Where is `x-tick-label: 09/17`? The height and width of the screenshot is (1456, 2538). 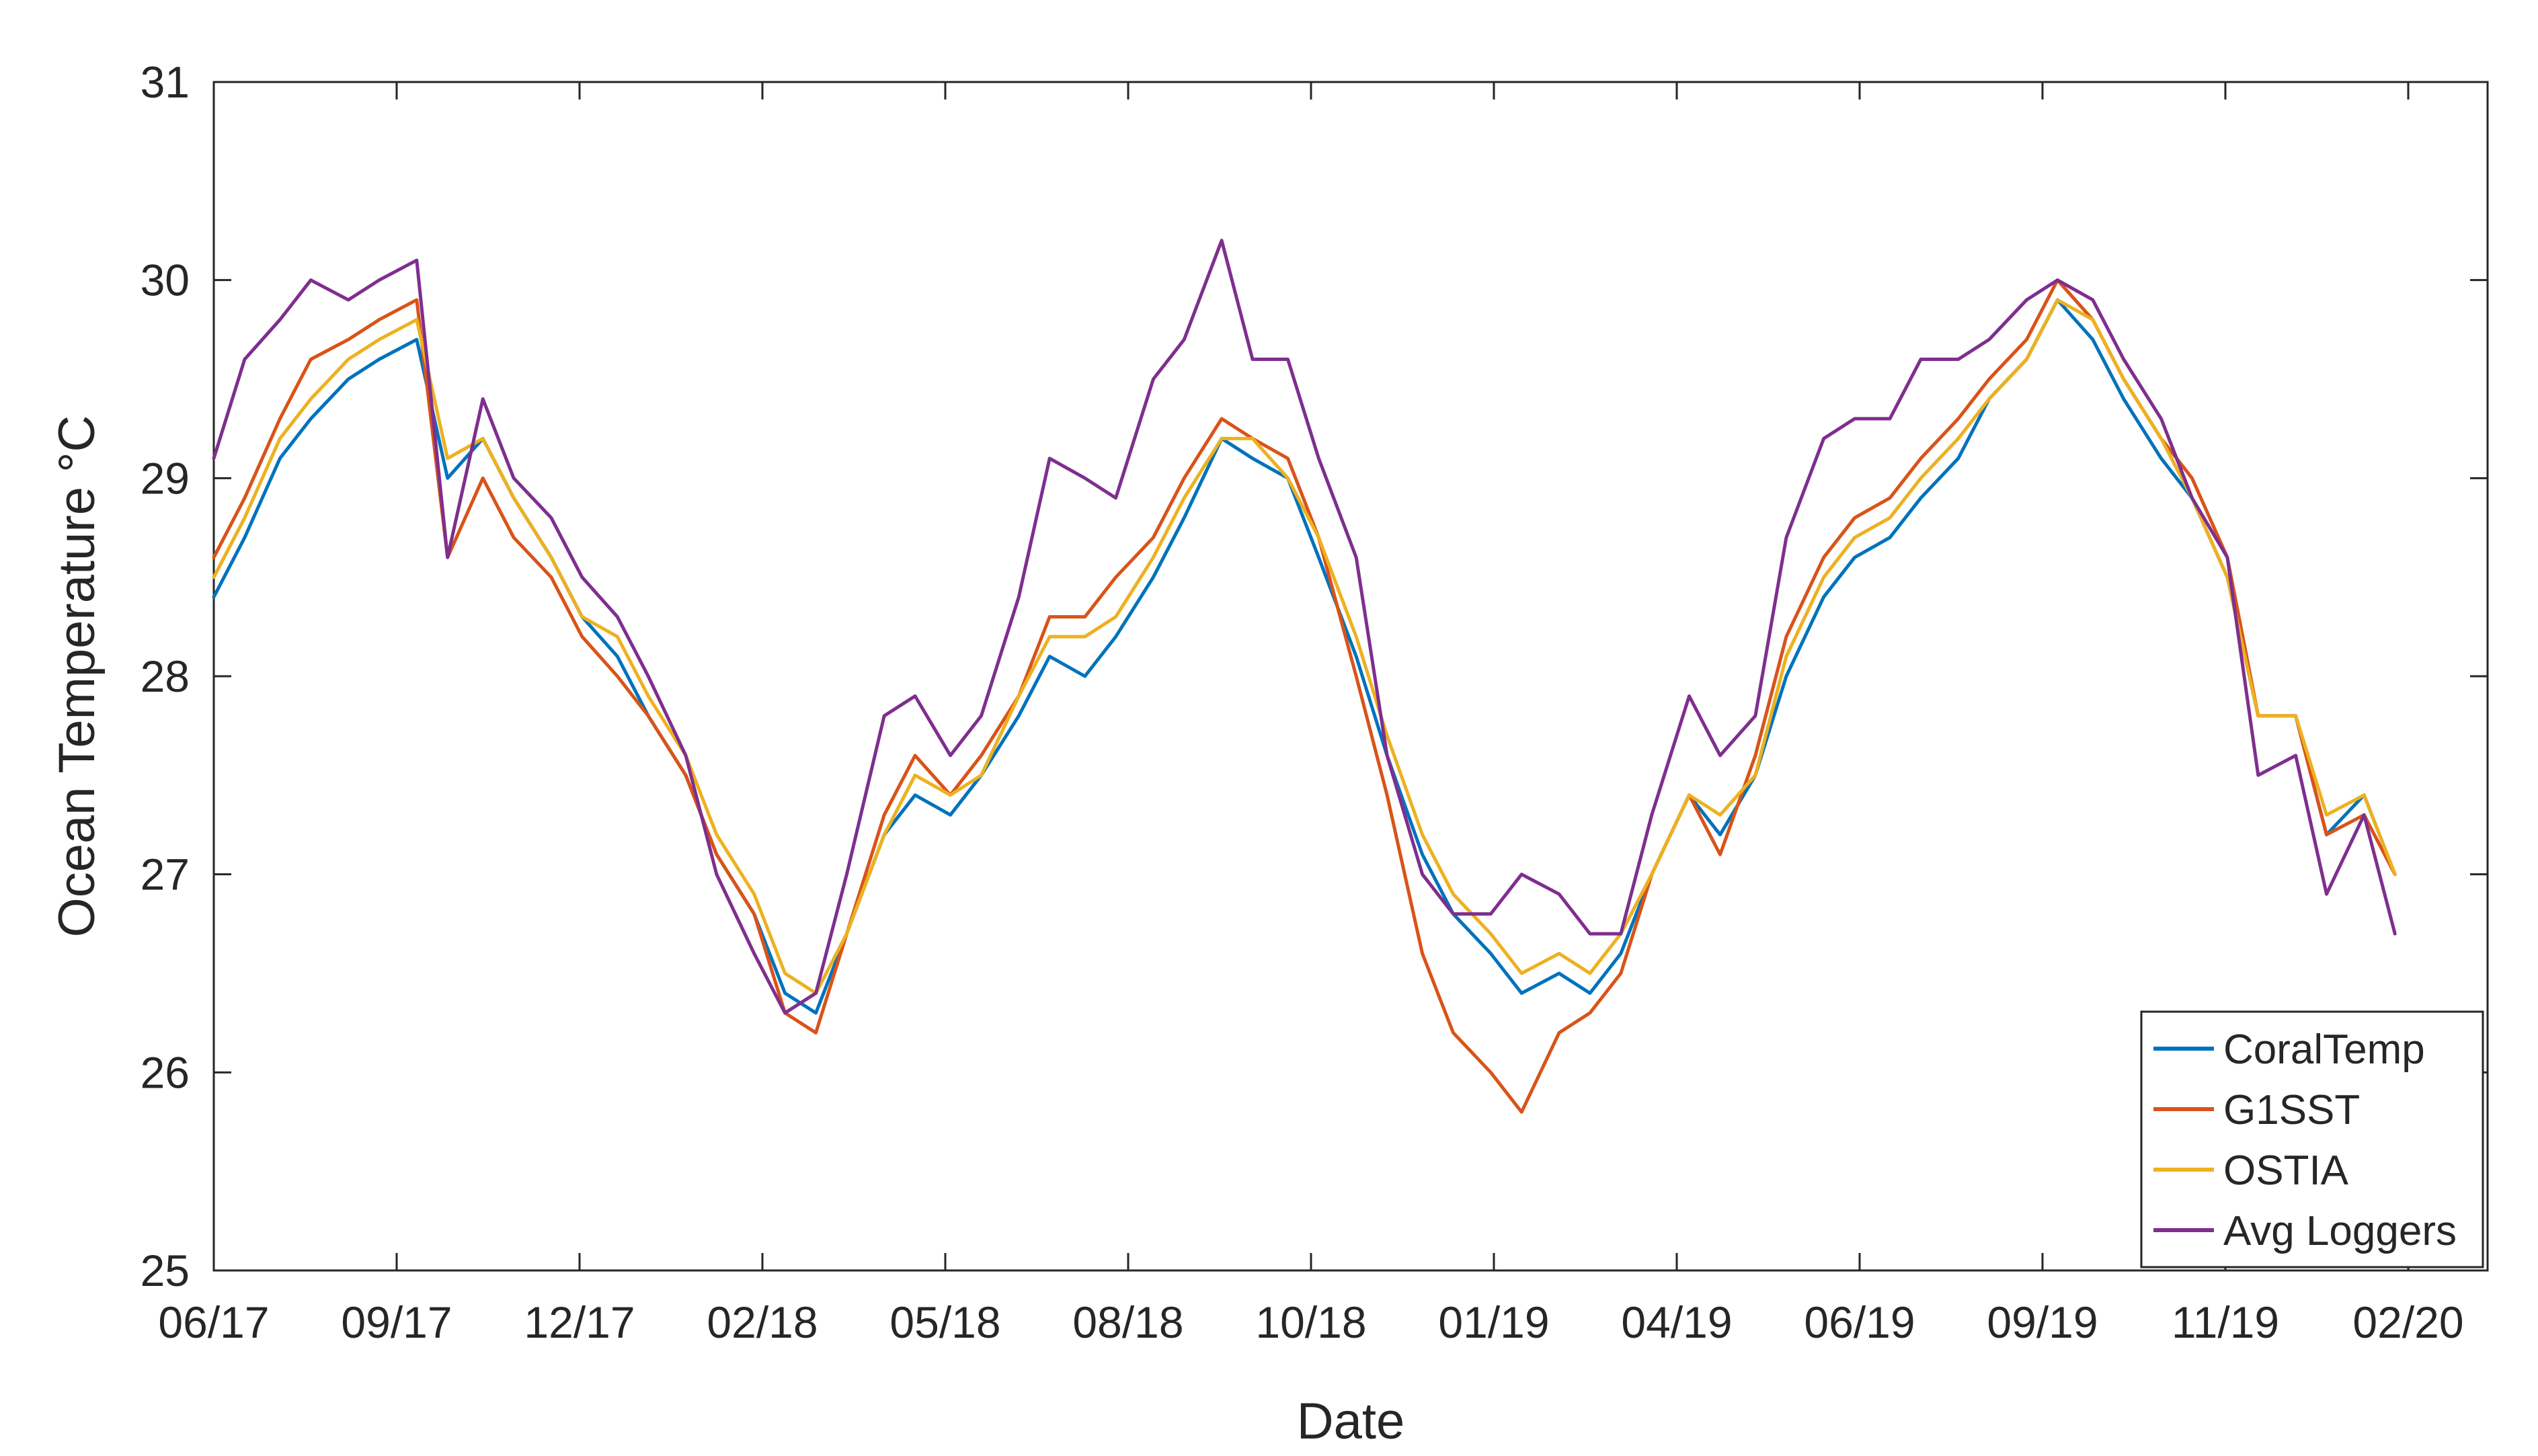
x-tick-label: 09/17 is located at coordinates (396, 1322).